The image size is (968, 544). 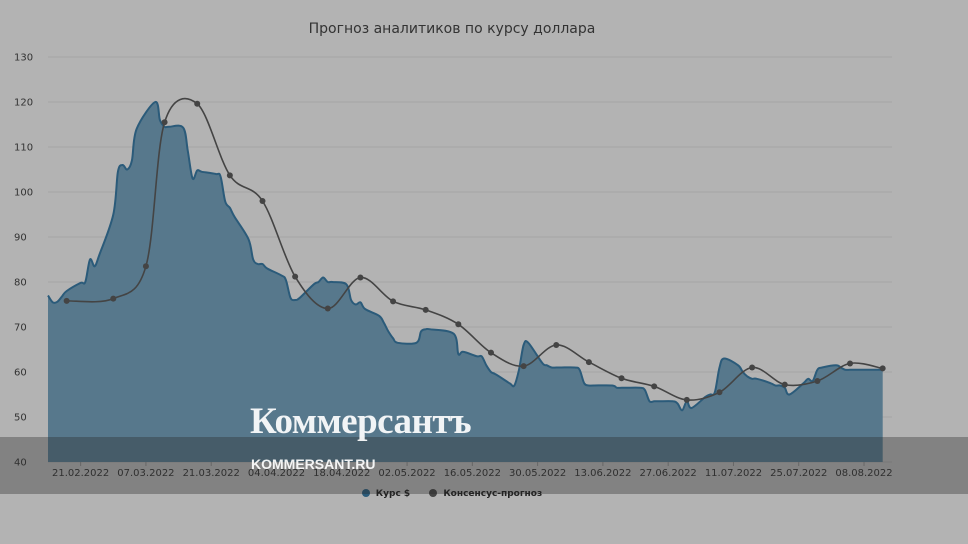 What do you see at coordinates (276, 473) in the screenshot?
I see `x-tick-label: 04.04.2022` at bounding box center [276, 473].